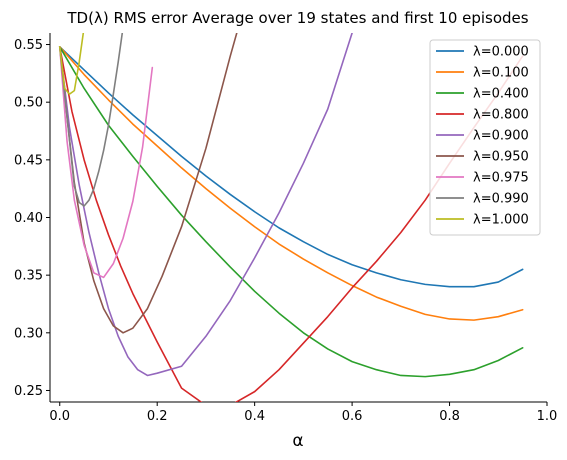 The height and width of the screenshot is (460, 567). I want to click on y-tick-label: 0.45, so click(28, 160).